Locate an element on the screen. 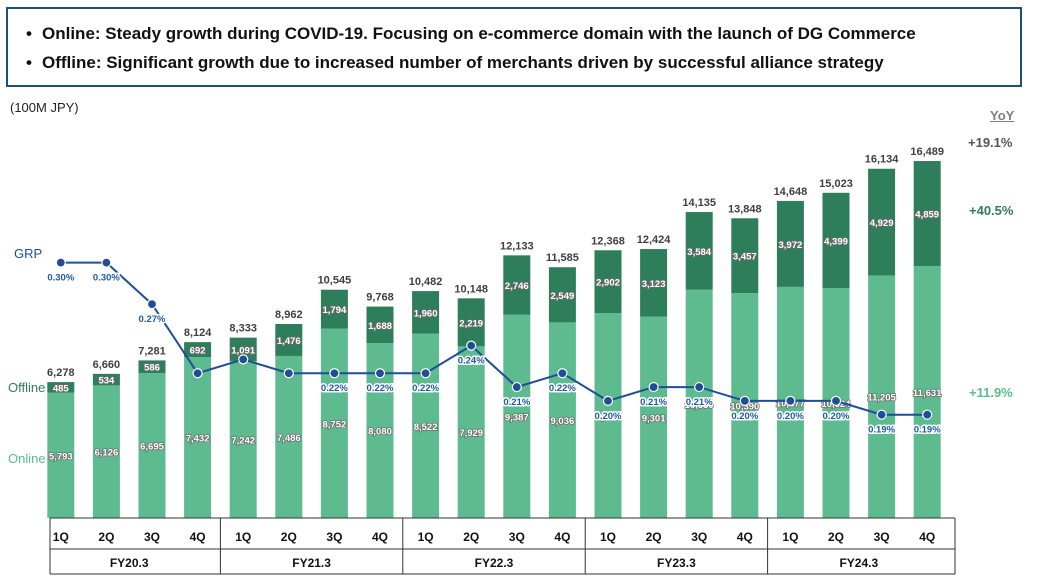 The width and height of the screenshot is (1041, 578). total-value-label: 10,545 is located at coordinates (335, 281).